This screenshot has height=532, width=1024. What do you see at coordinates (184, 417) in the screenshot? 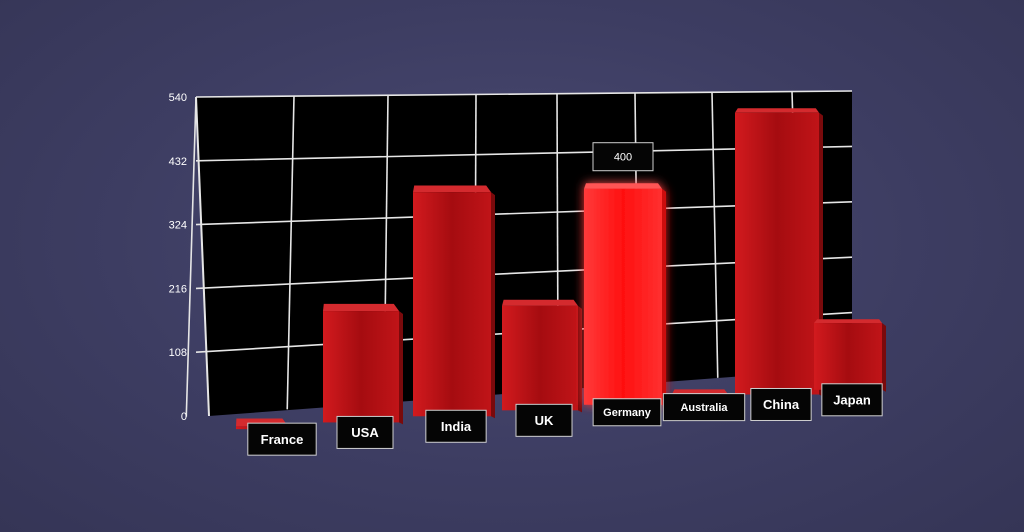
I see `y-tick-label: 0` at bounding box center [184, 417].